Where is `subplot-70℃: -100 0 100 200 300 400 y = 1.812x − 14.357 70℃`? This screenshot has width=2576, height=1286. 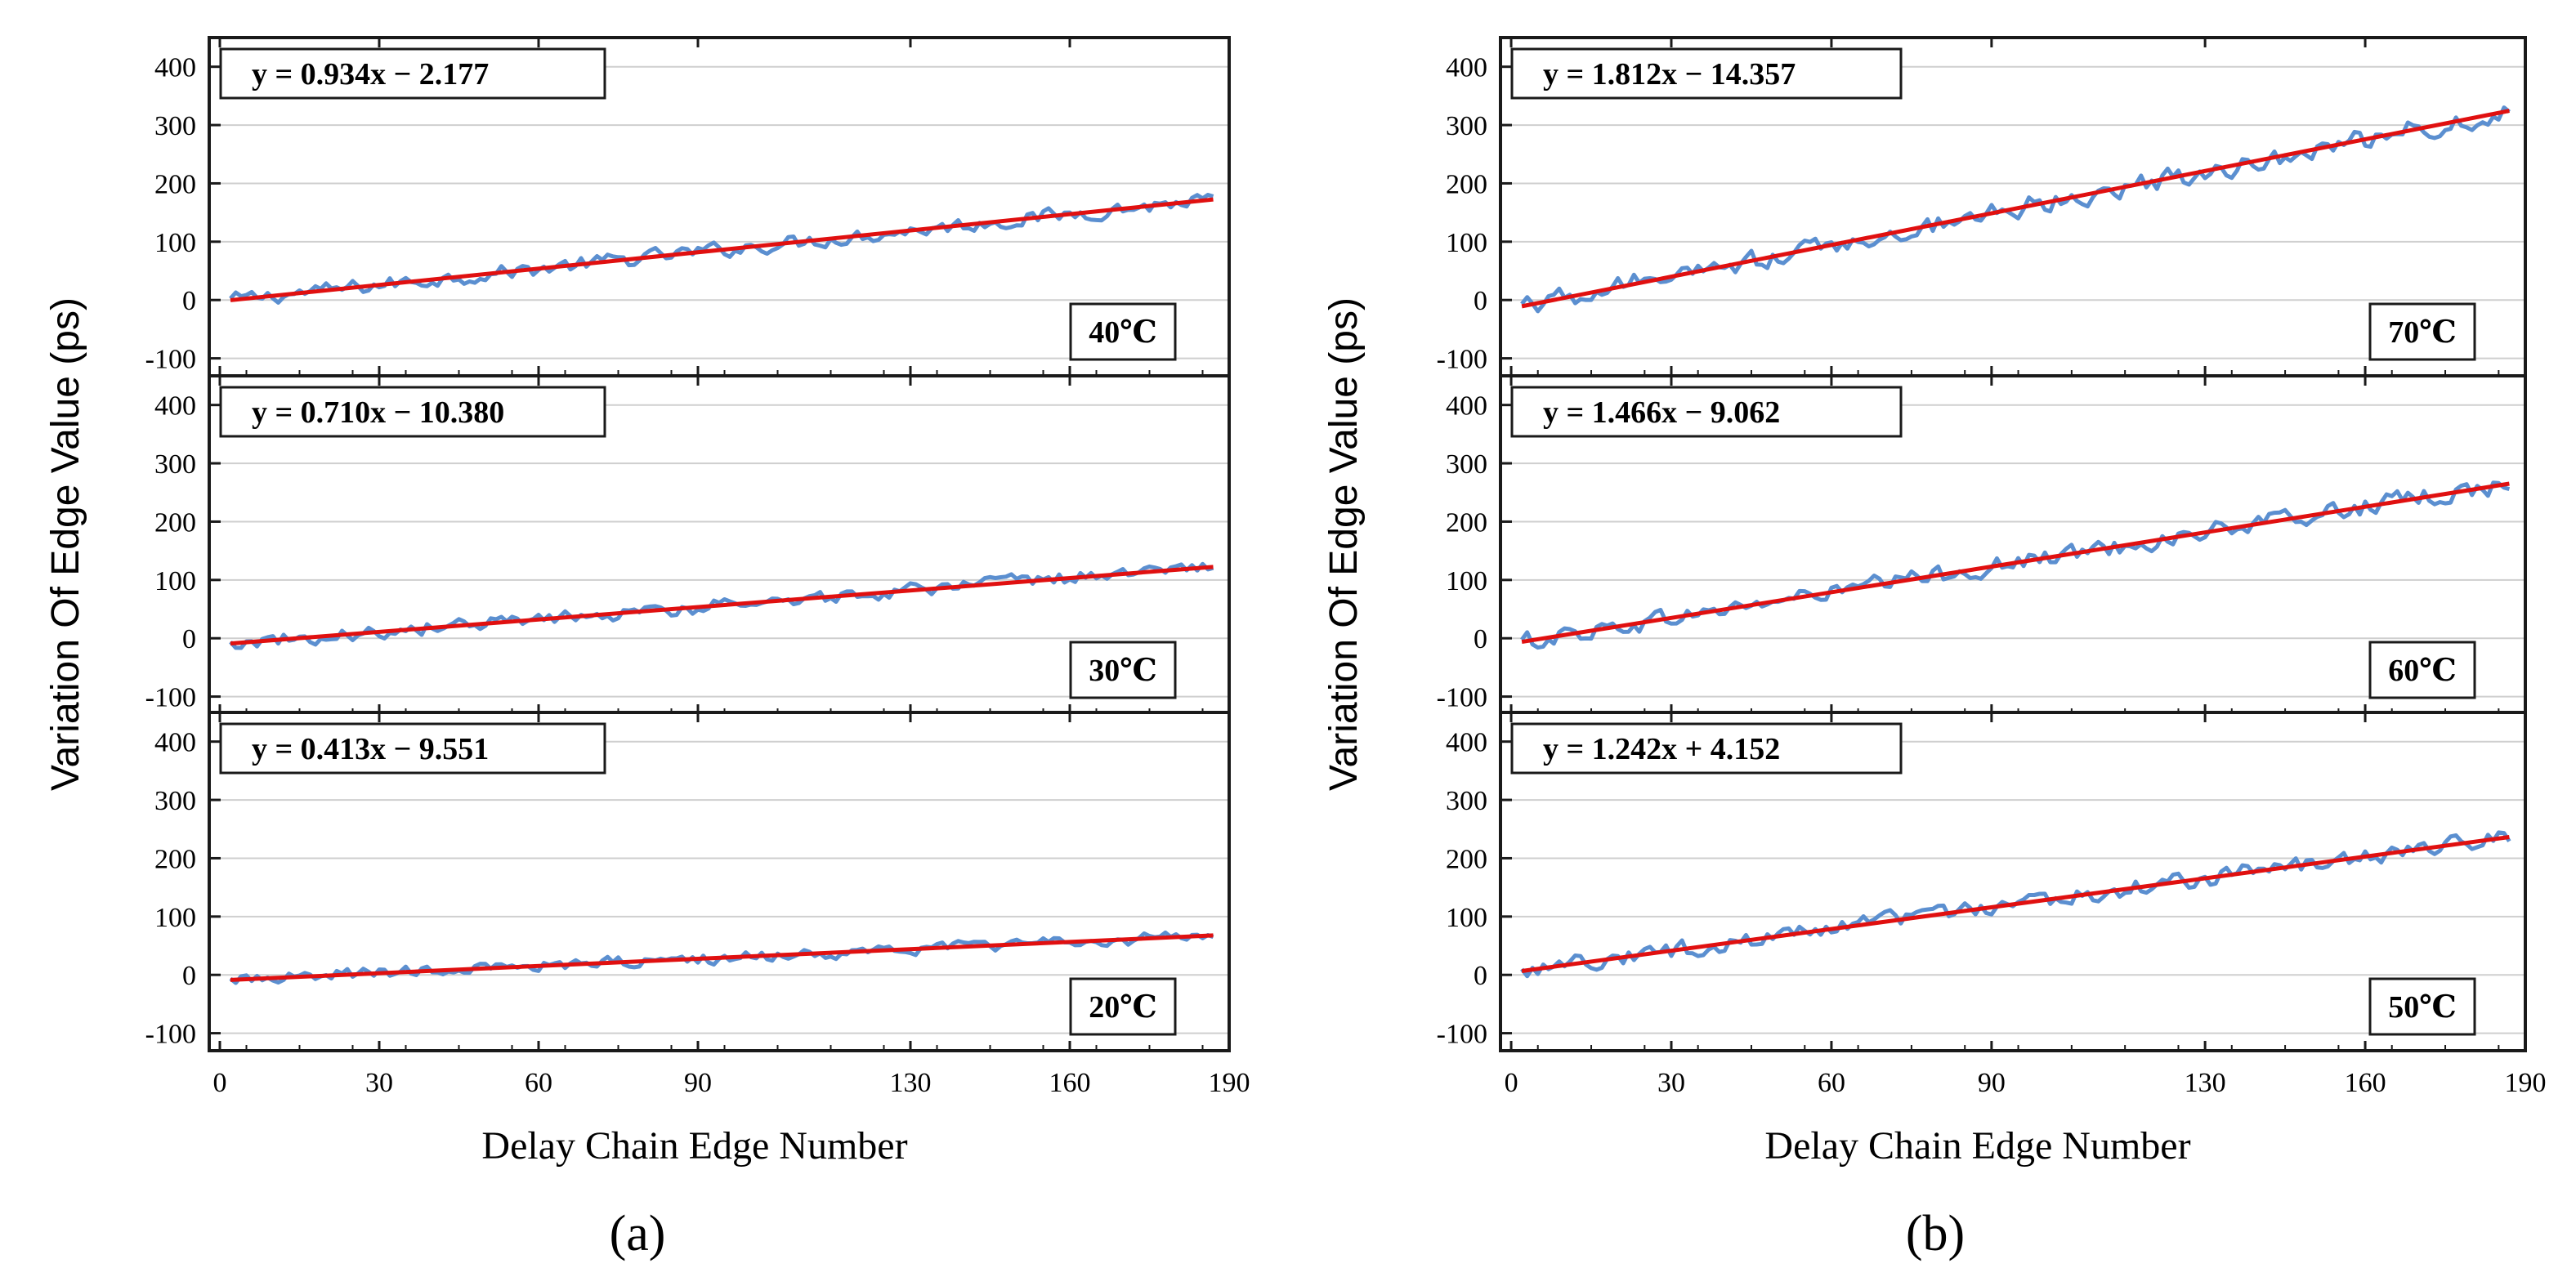 subplot-70℃: -100 0 100 200 300 400 y = 1.812x − 14.357 70℃ is located at coordinates (1982, 206).